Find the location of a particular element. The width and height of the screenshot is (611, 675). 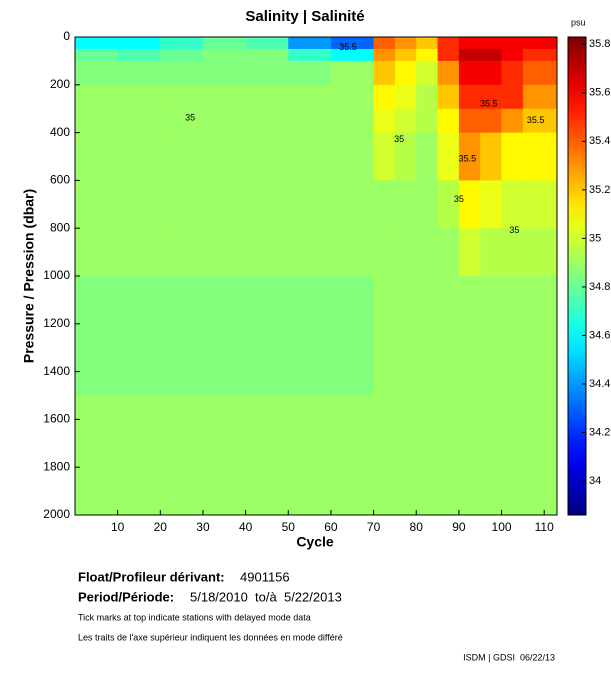

credit: ISDM | GDSI 06/22/13 is located at coordinates (509, 657).